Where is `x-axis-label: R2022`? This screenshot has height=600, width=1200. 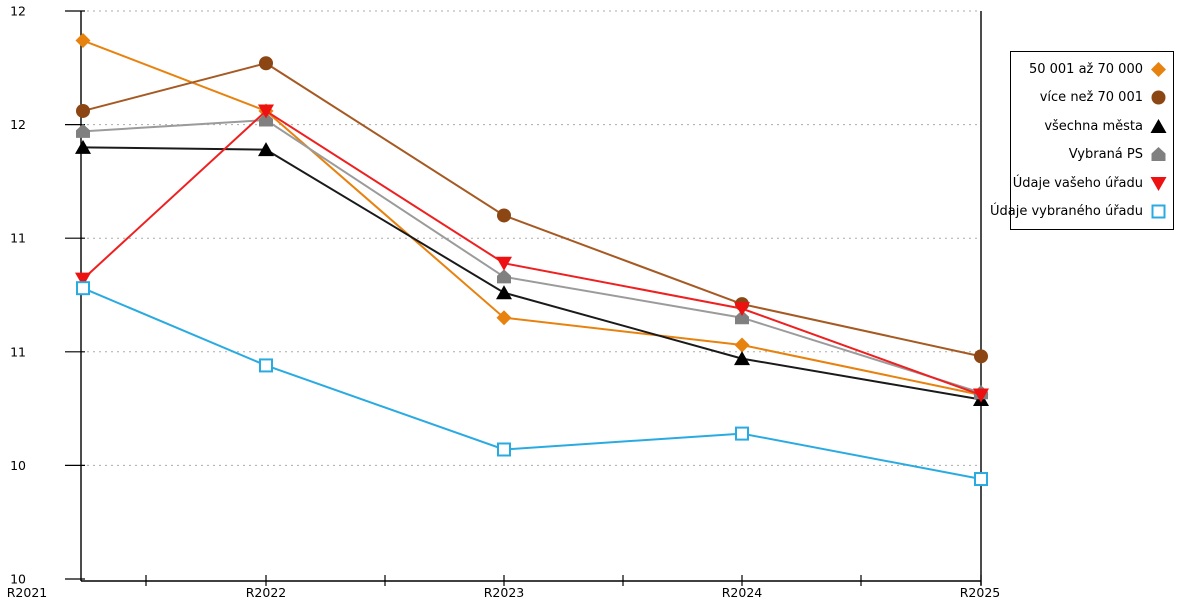
x-axis-label: R2022 is located at coordinates (266, 592).